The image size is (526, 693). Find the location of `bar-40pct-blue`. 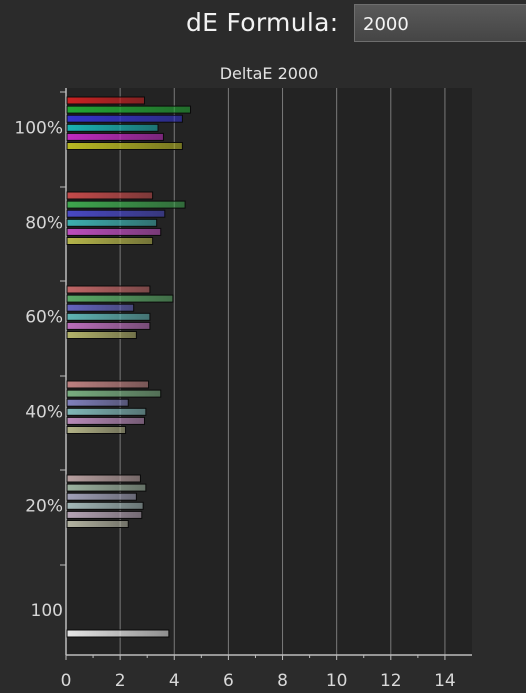

bar-40pct-blue is located at coordinates (97, 402).